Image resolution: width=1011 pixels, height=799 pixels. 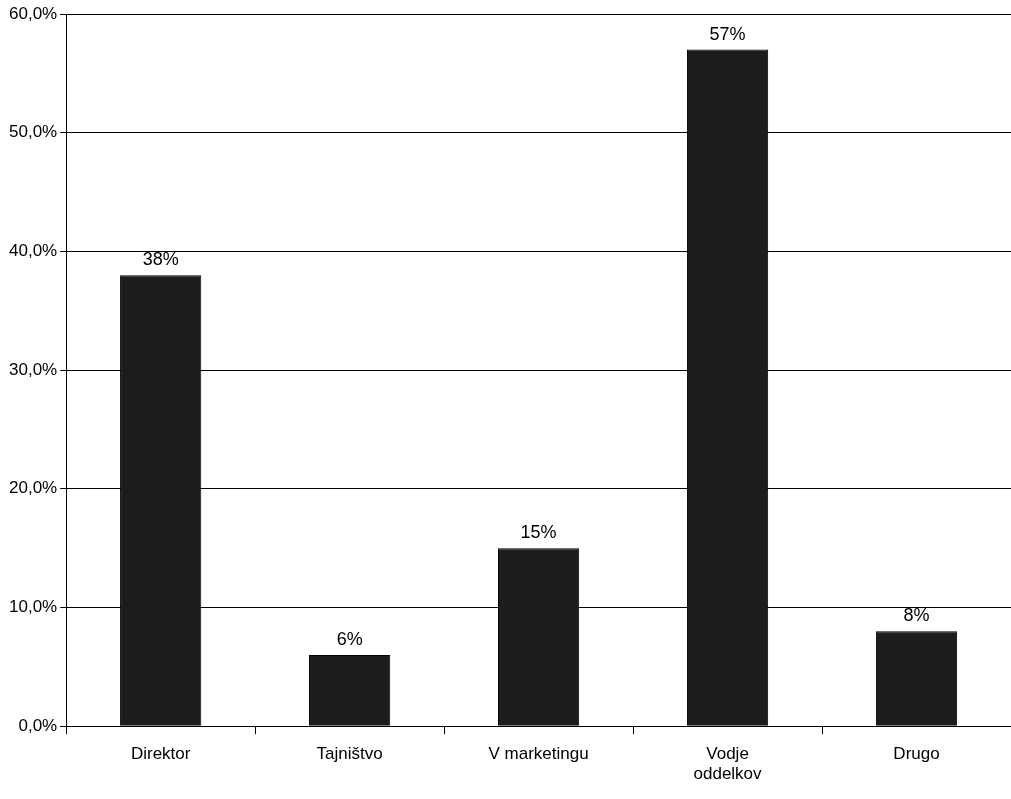 I want to click on x-tick-label: Tajništvo, so click(x=349, y=754).